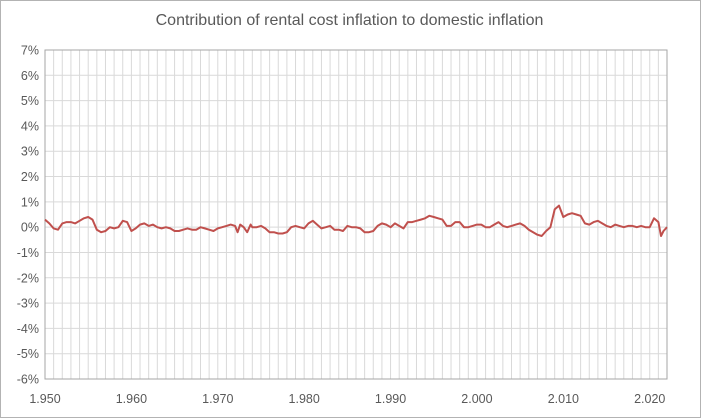 The height and width of the screenshot is (418, 701). Describe the element at coordinates (217, 399) in the screenshot. I see `x-tick-label: 1.970` at that location.